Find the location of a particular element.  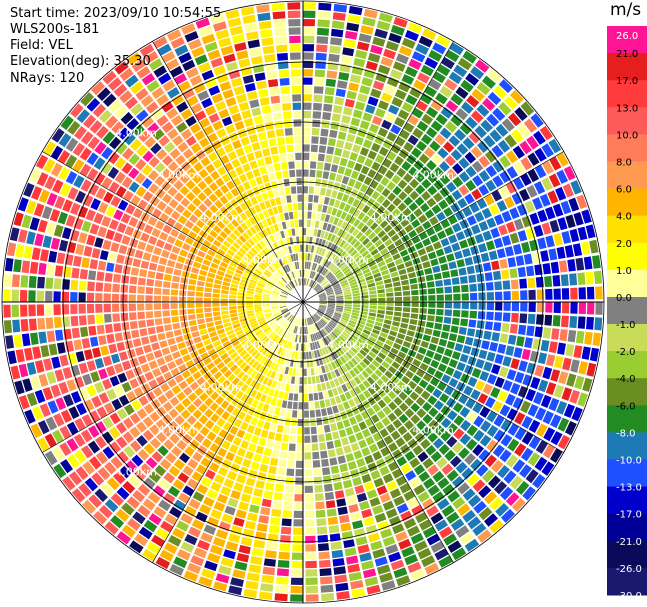

colorbar-tick-label: 0.0 is located at coordinates (624, 298).